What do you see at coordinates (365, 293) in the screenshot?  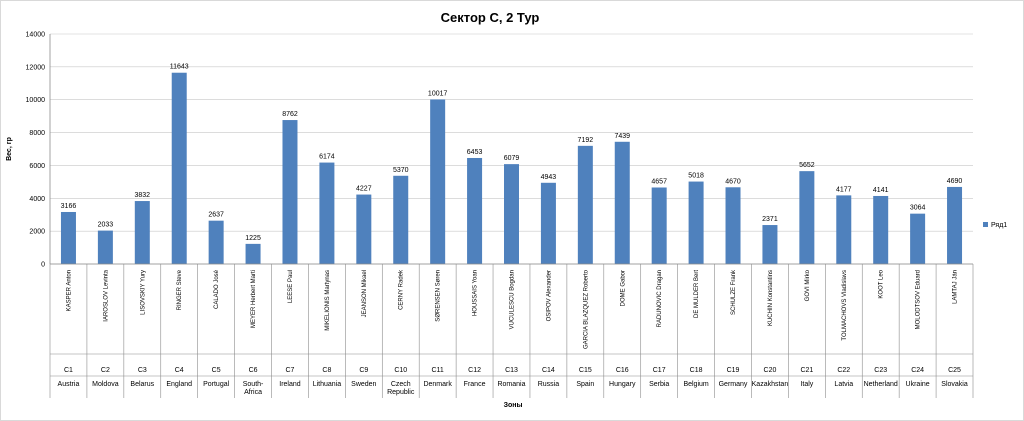 I see `participant-label: JEANSON Mikael` at bounding box center [365, 293].